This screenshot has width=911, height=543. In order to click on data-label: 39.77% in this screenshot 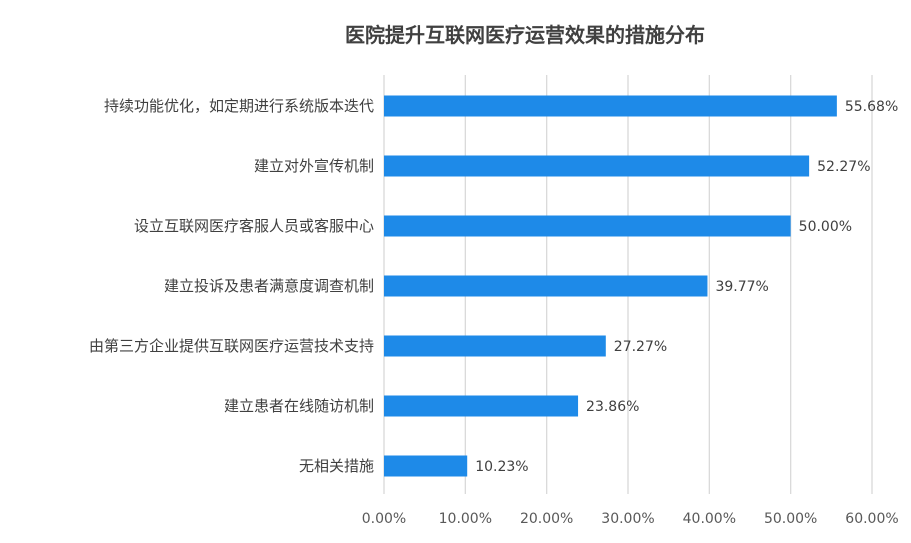, I will do `click(741, 287)`.